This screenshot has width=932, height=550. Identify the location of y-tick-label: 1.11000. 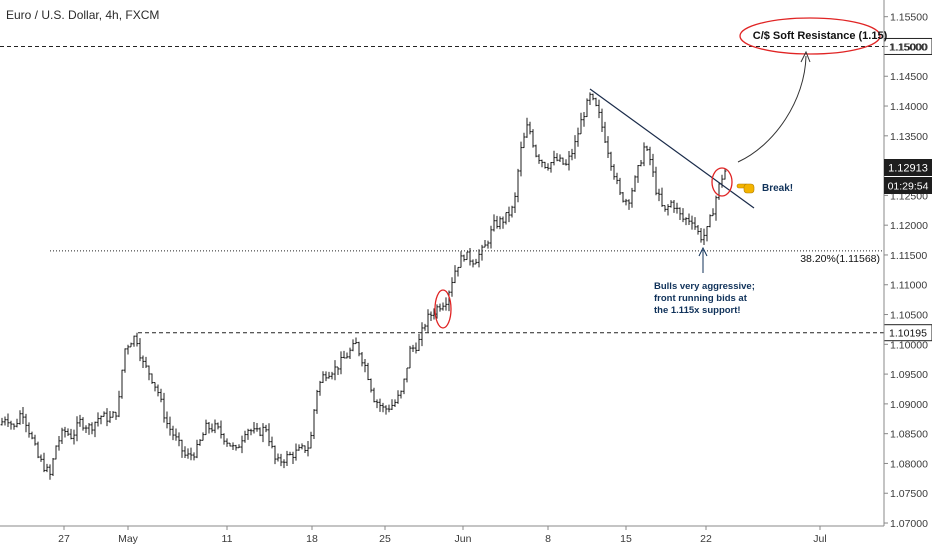
(908, 286).